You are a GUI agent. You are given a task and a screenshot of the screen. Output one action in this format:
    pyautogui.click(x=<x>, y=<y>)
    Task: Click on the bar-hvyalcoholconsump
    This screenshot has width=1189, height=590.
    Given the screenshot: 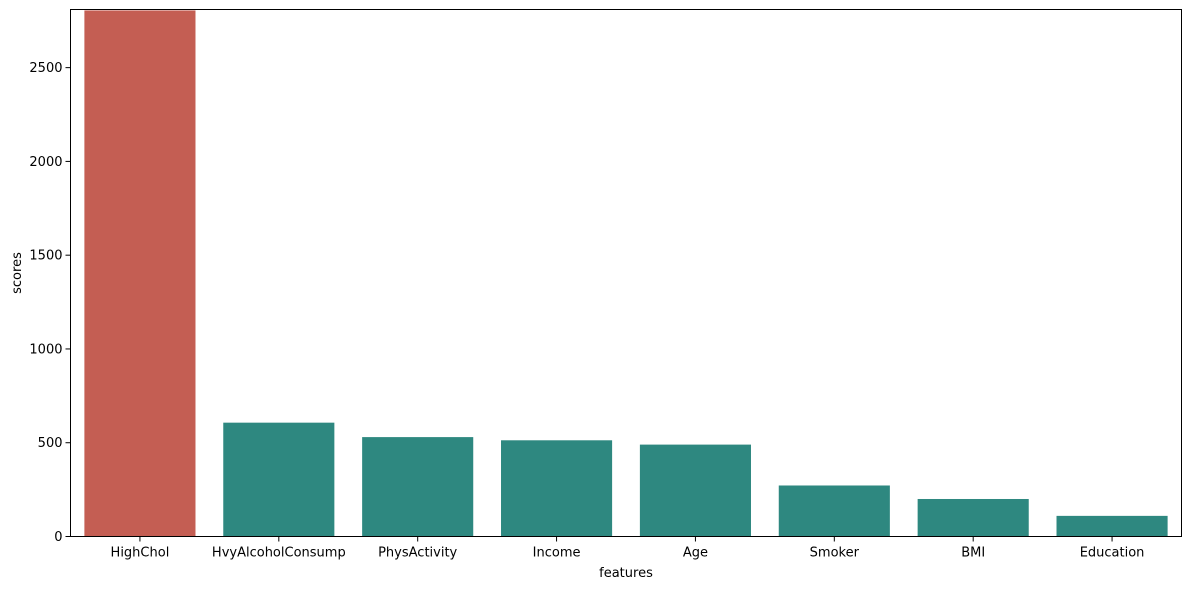 What is the action you would take?
    pyautogui.click(x=279, y=479)
    